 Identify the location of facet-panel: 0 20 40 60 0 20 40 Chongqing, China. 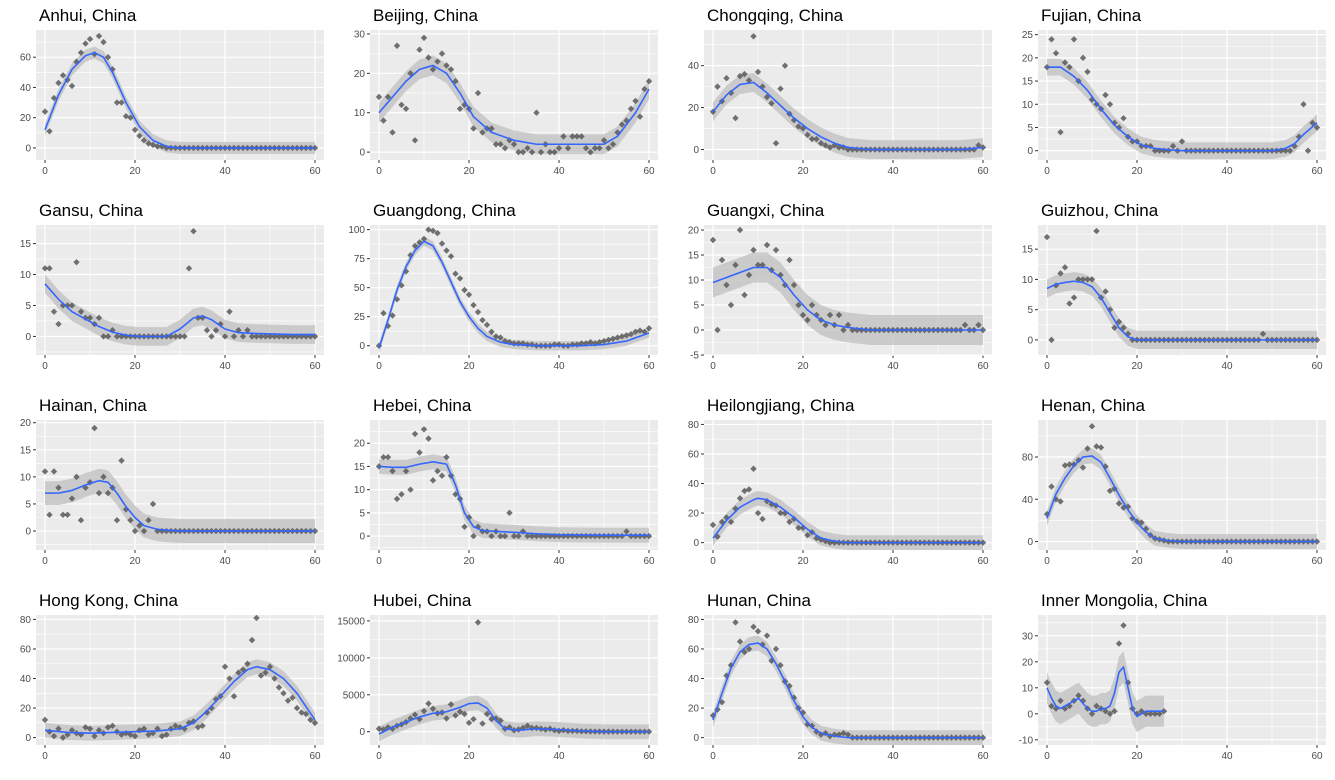
(835, 97).